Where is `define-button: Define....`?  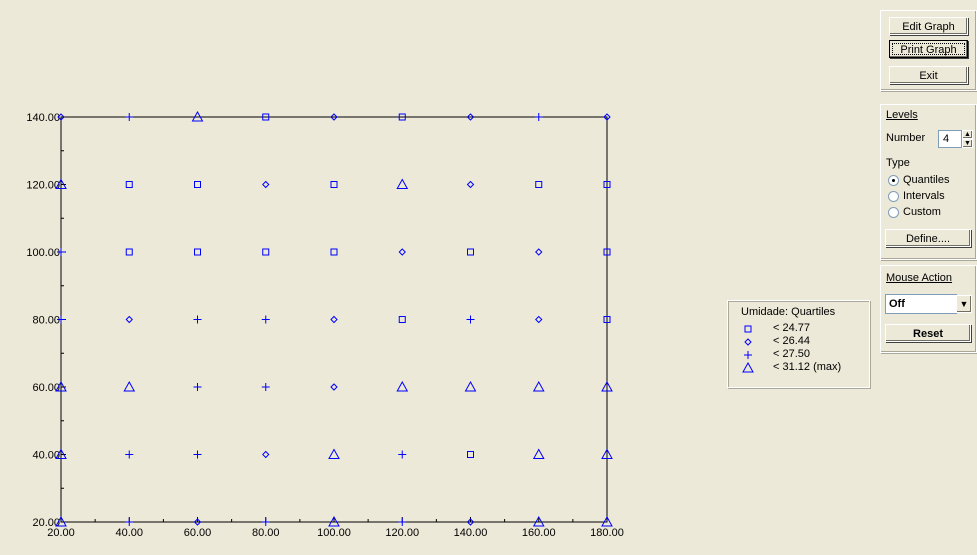 define-button: Define.... is located at coordinates (928, 238).